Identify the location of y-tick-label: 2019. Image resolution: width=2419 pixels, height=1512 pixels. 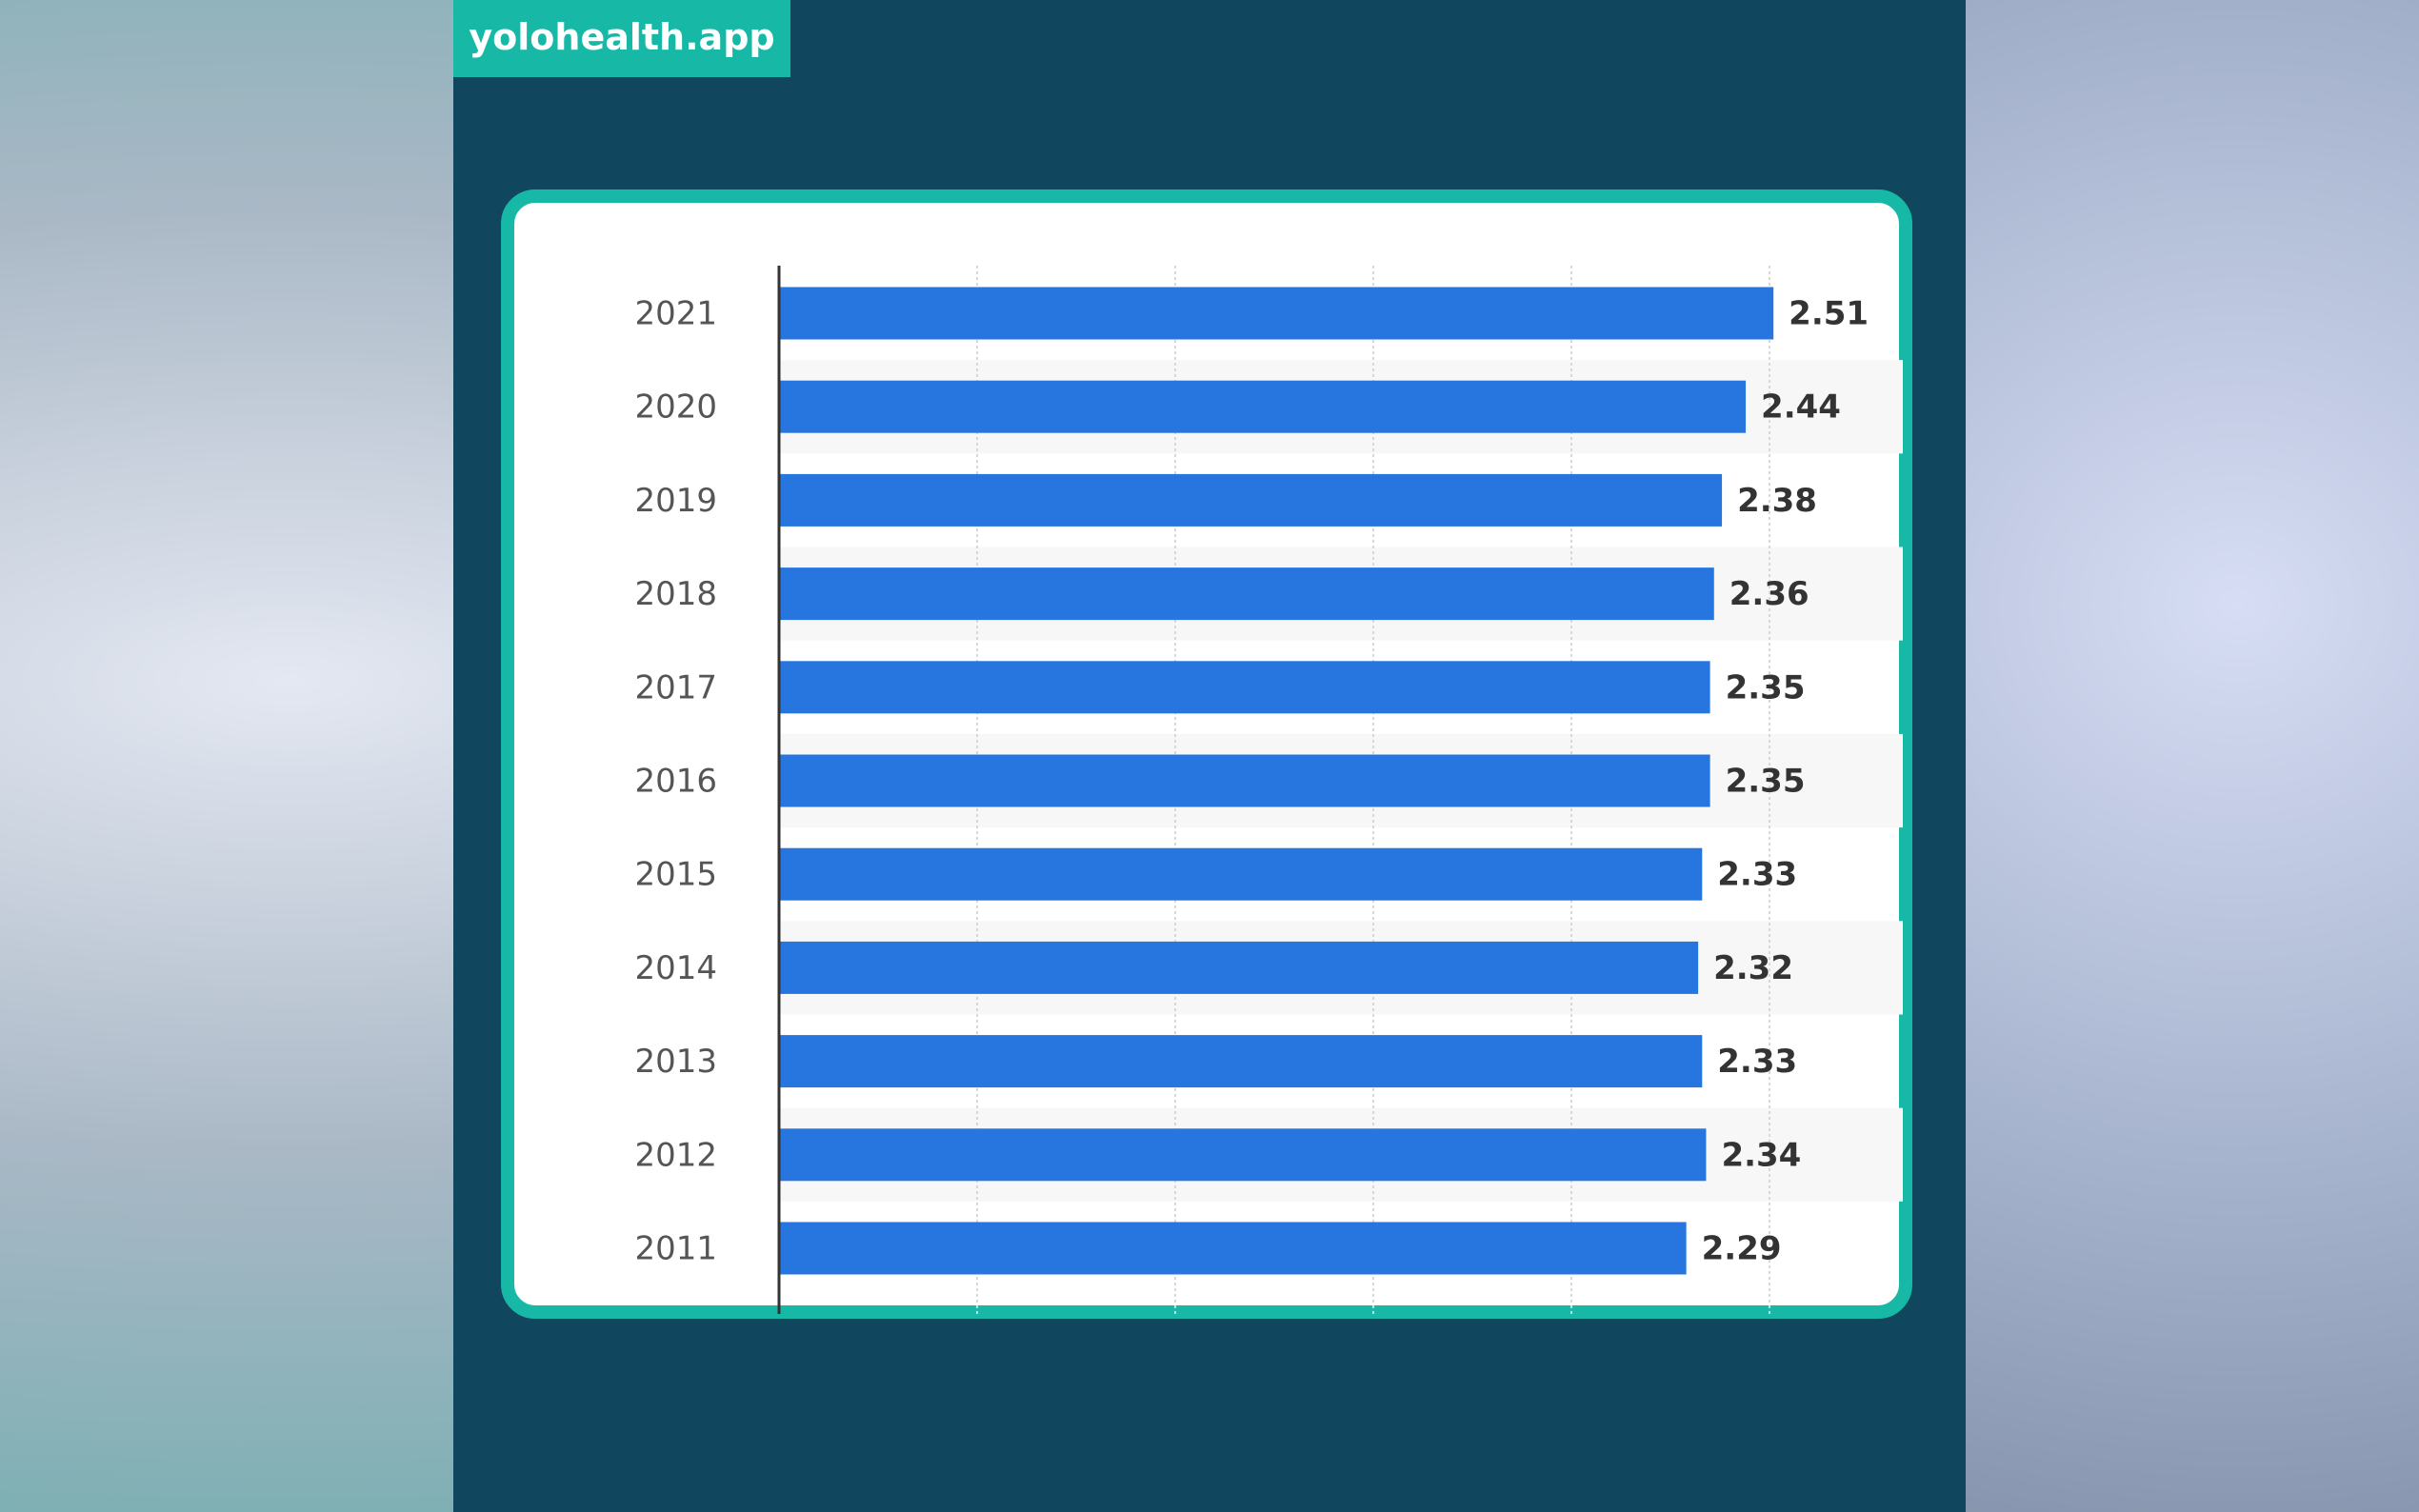
(675, 501).